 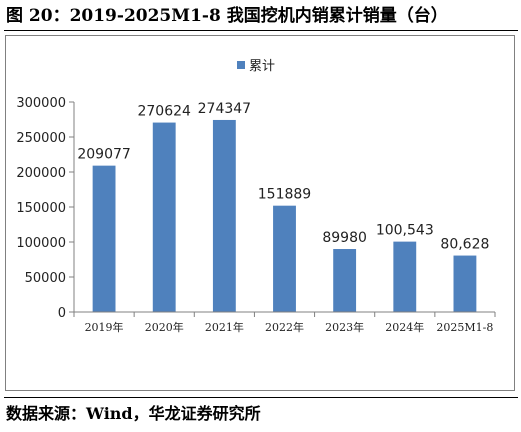 I want to click on legend-label: 累计, so click(x=262, y=66).